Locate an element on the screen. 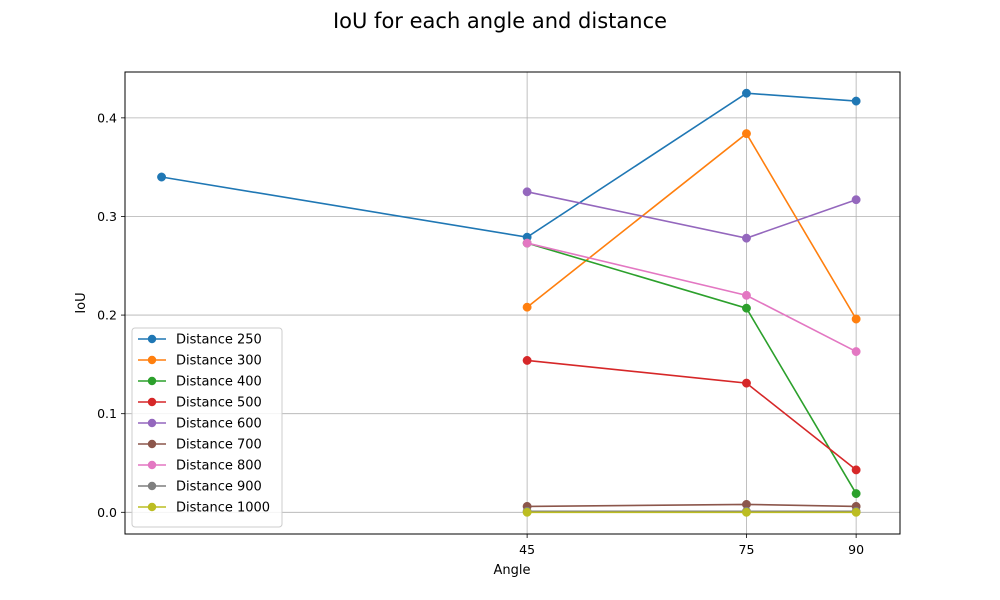 The width and height of the screenshot is (1000, 600). legend-label: Distance 250 is located at coordinates (219, 340).